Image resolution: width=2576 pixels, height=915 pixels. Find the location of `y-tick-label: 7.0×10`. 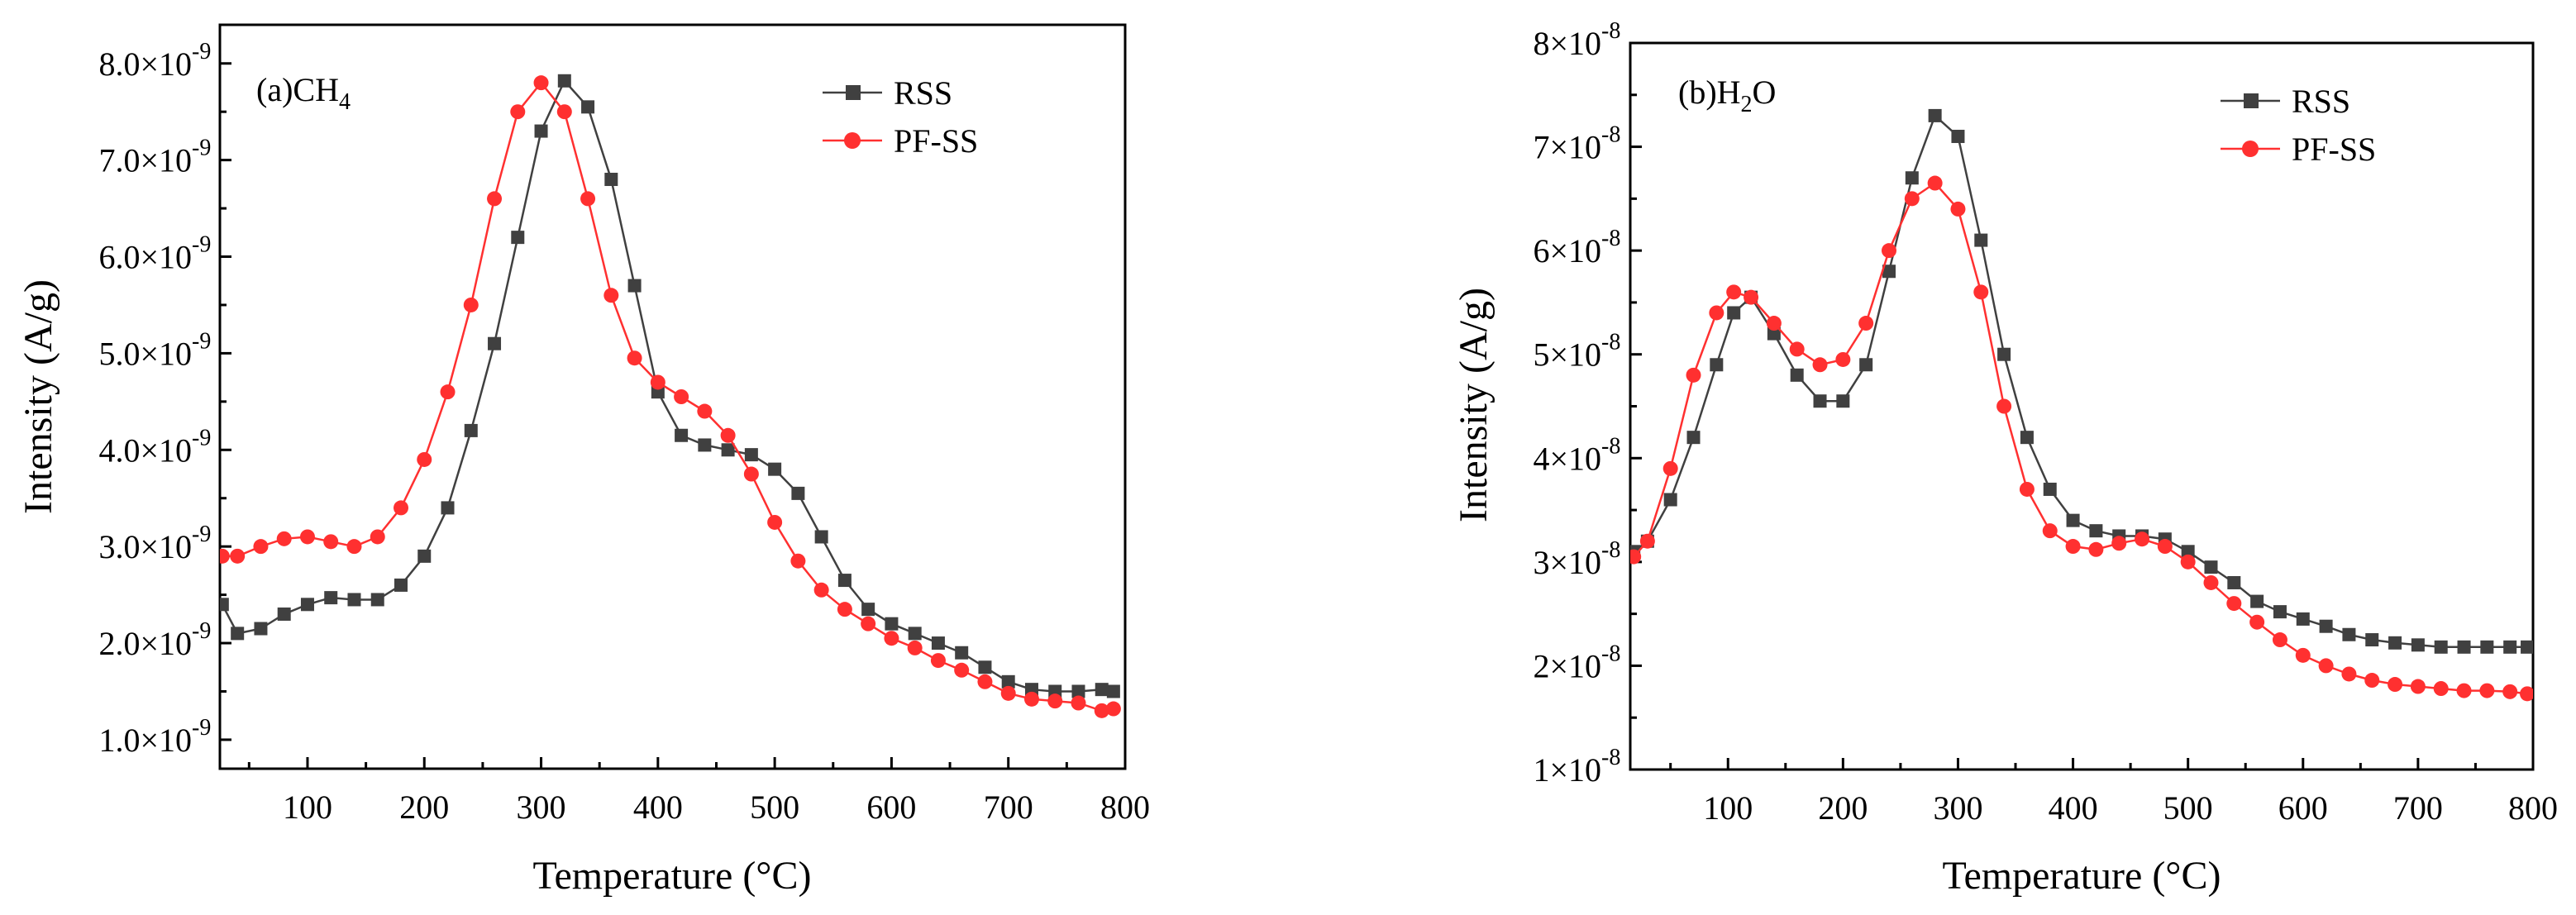

y-tick-label: 7.0×10 is located at coordinates (145, 160).